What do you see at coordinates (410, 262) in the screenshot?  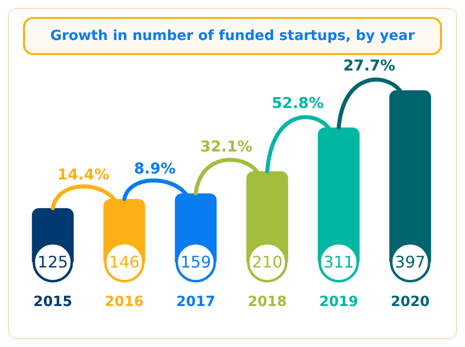 I see `data-label: 397` at bounding box center [410, 262].